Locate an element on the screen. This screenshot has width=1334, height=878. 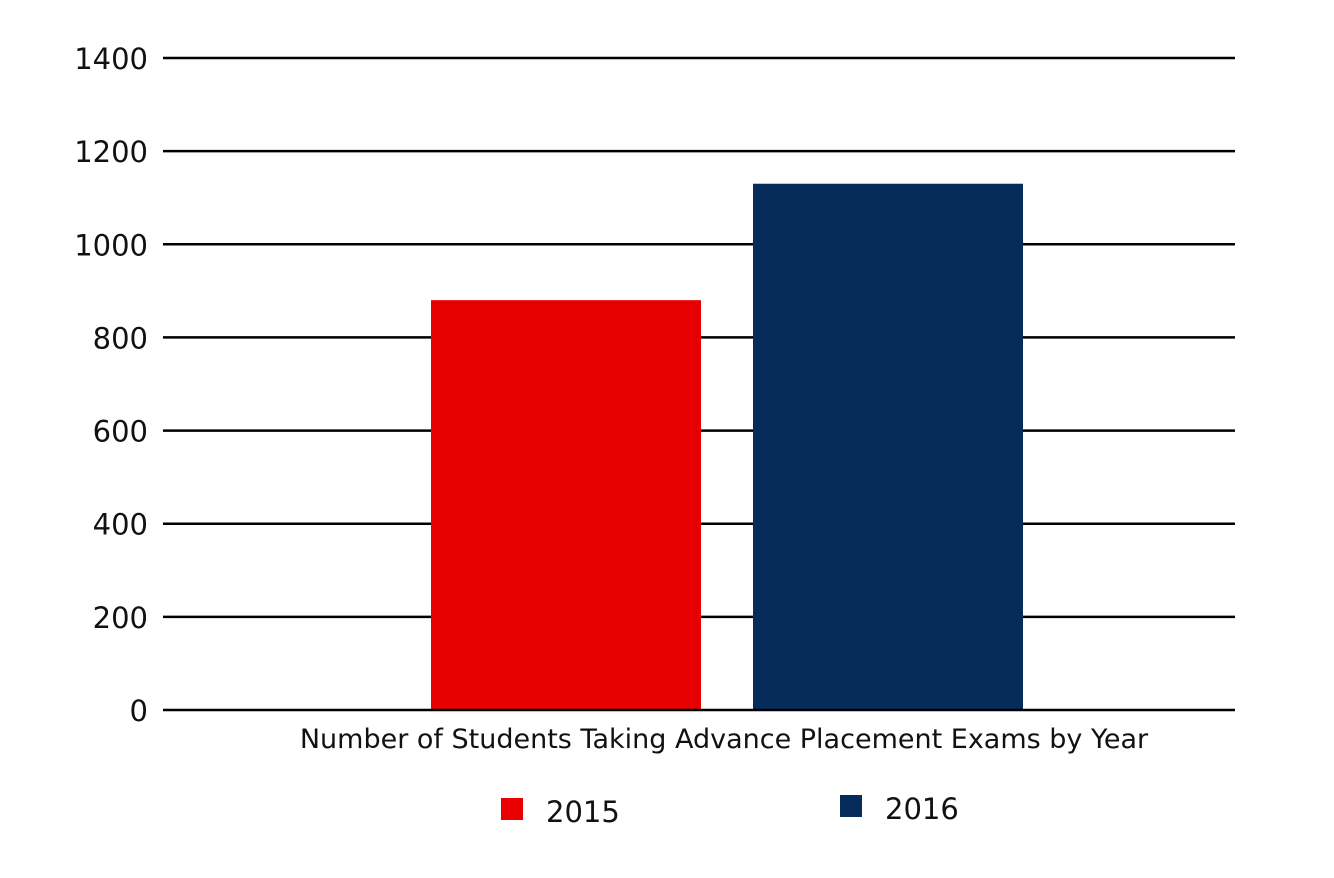
y-tick-label: 1200 is located at coordinates (111, 152).